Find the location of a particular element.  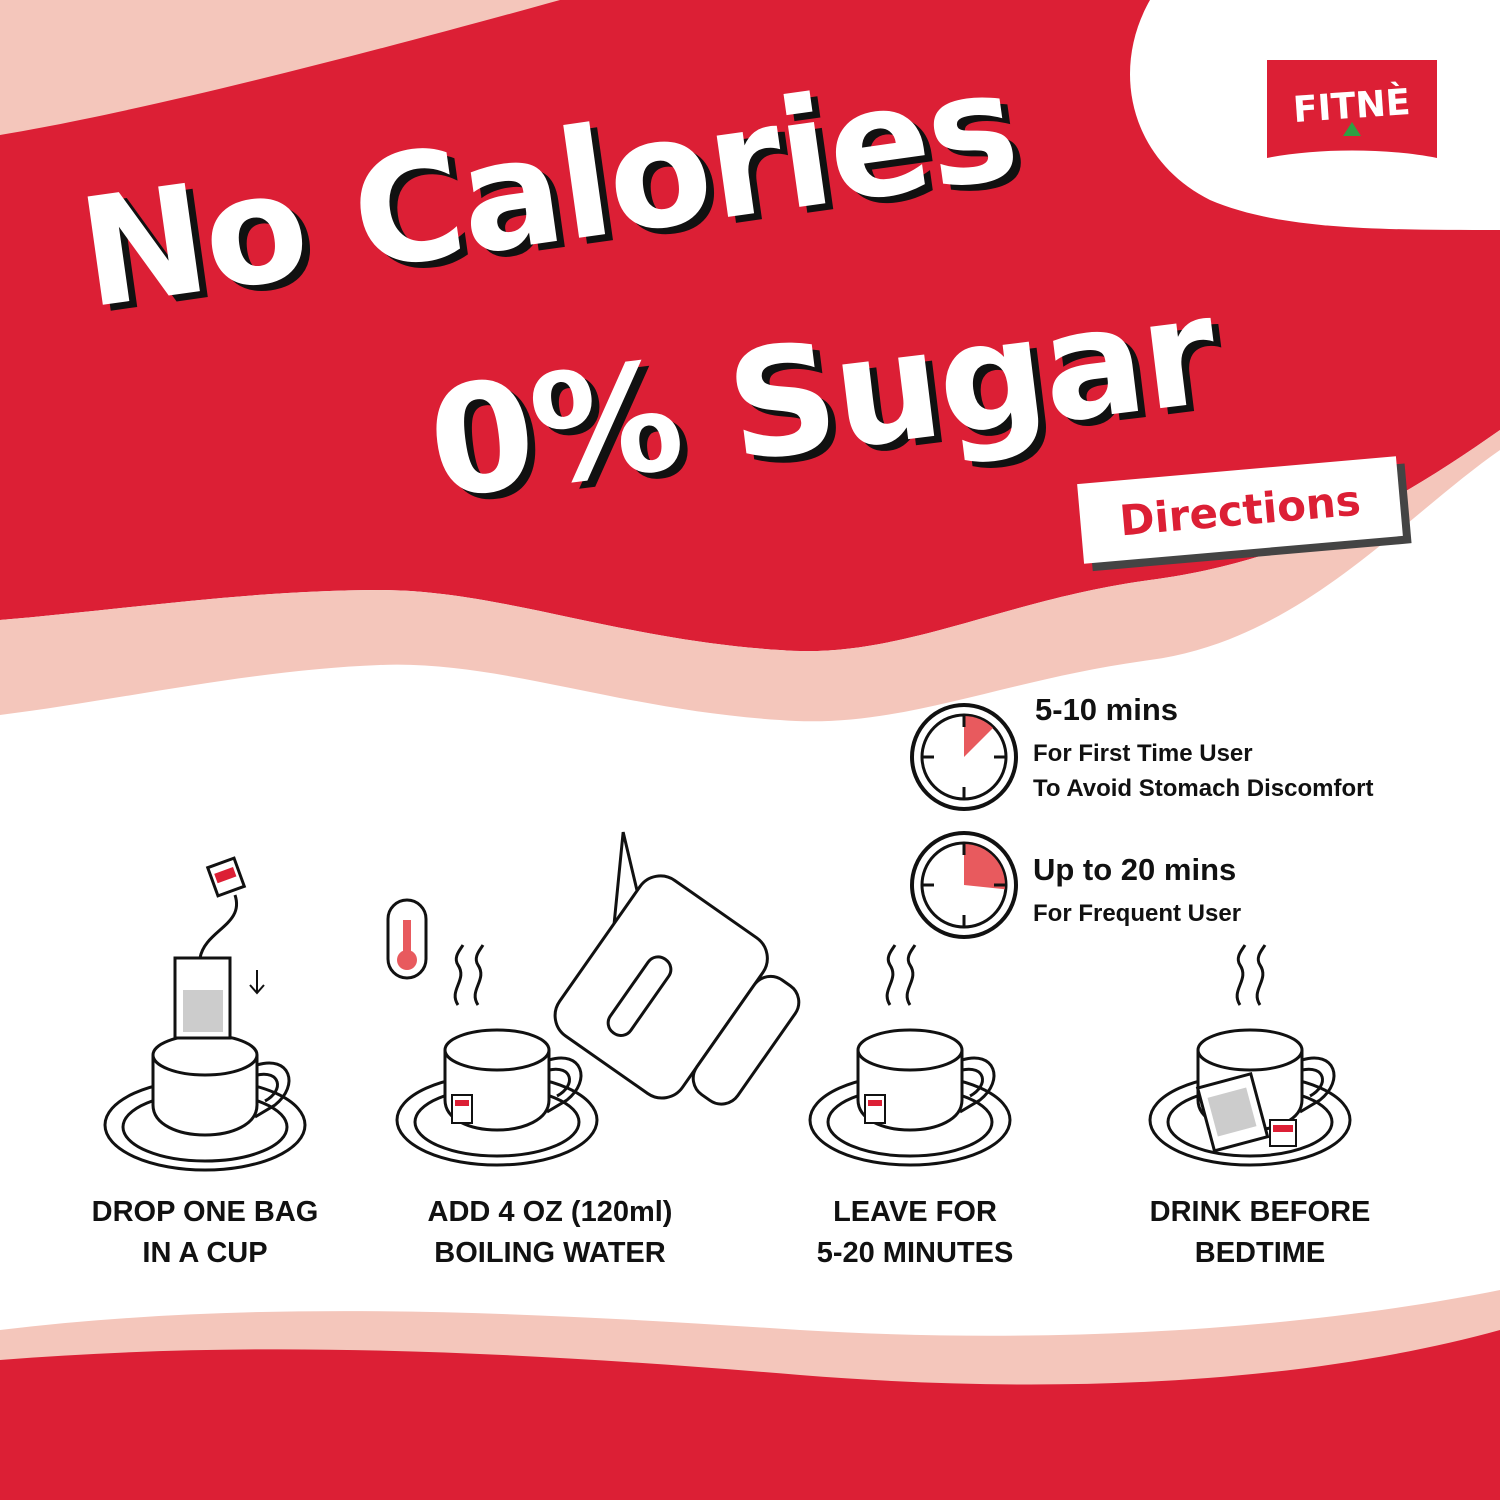

step-2-label: ADD 4 OZ (120ml) BOILING WATER is located at coordinates (550, 1233).